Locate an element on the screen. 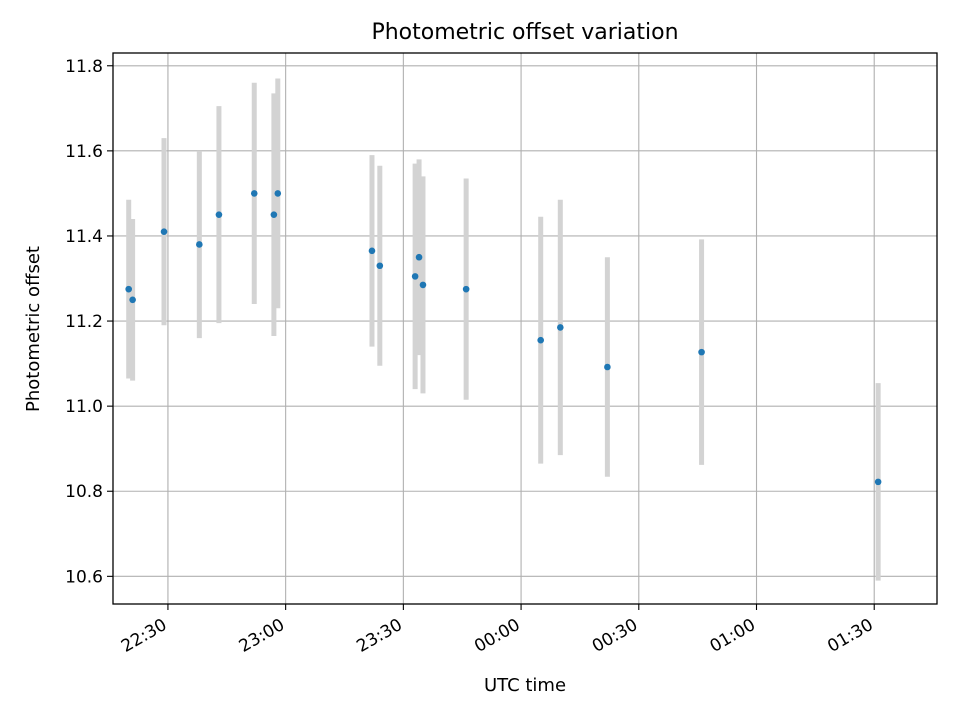 The width and height of the screenshot is (960, 720). x-tick-label: 23:00 is located at coordinates (262, 636).